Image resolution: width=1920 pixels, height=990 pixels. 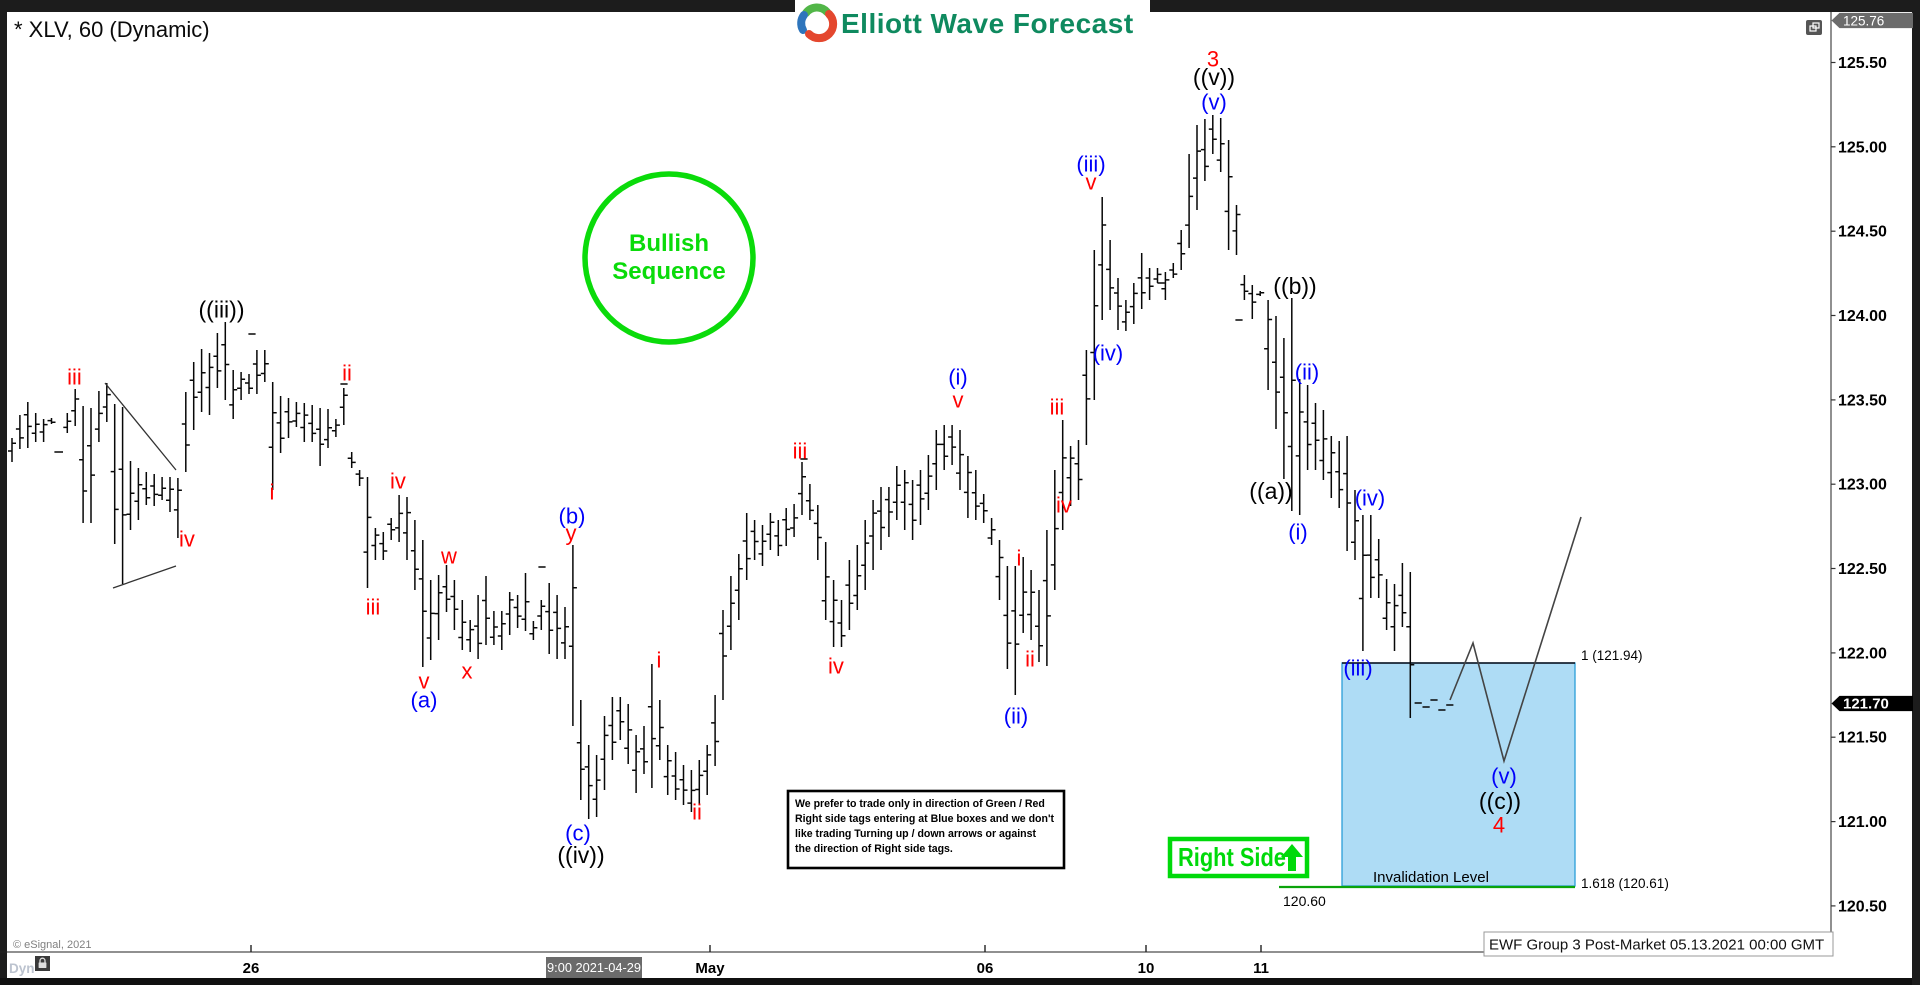 I want to click on svg-text: 1.618 (120.61), so click(x=1625, y=883).